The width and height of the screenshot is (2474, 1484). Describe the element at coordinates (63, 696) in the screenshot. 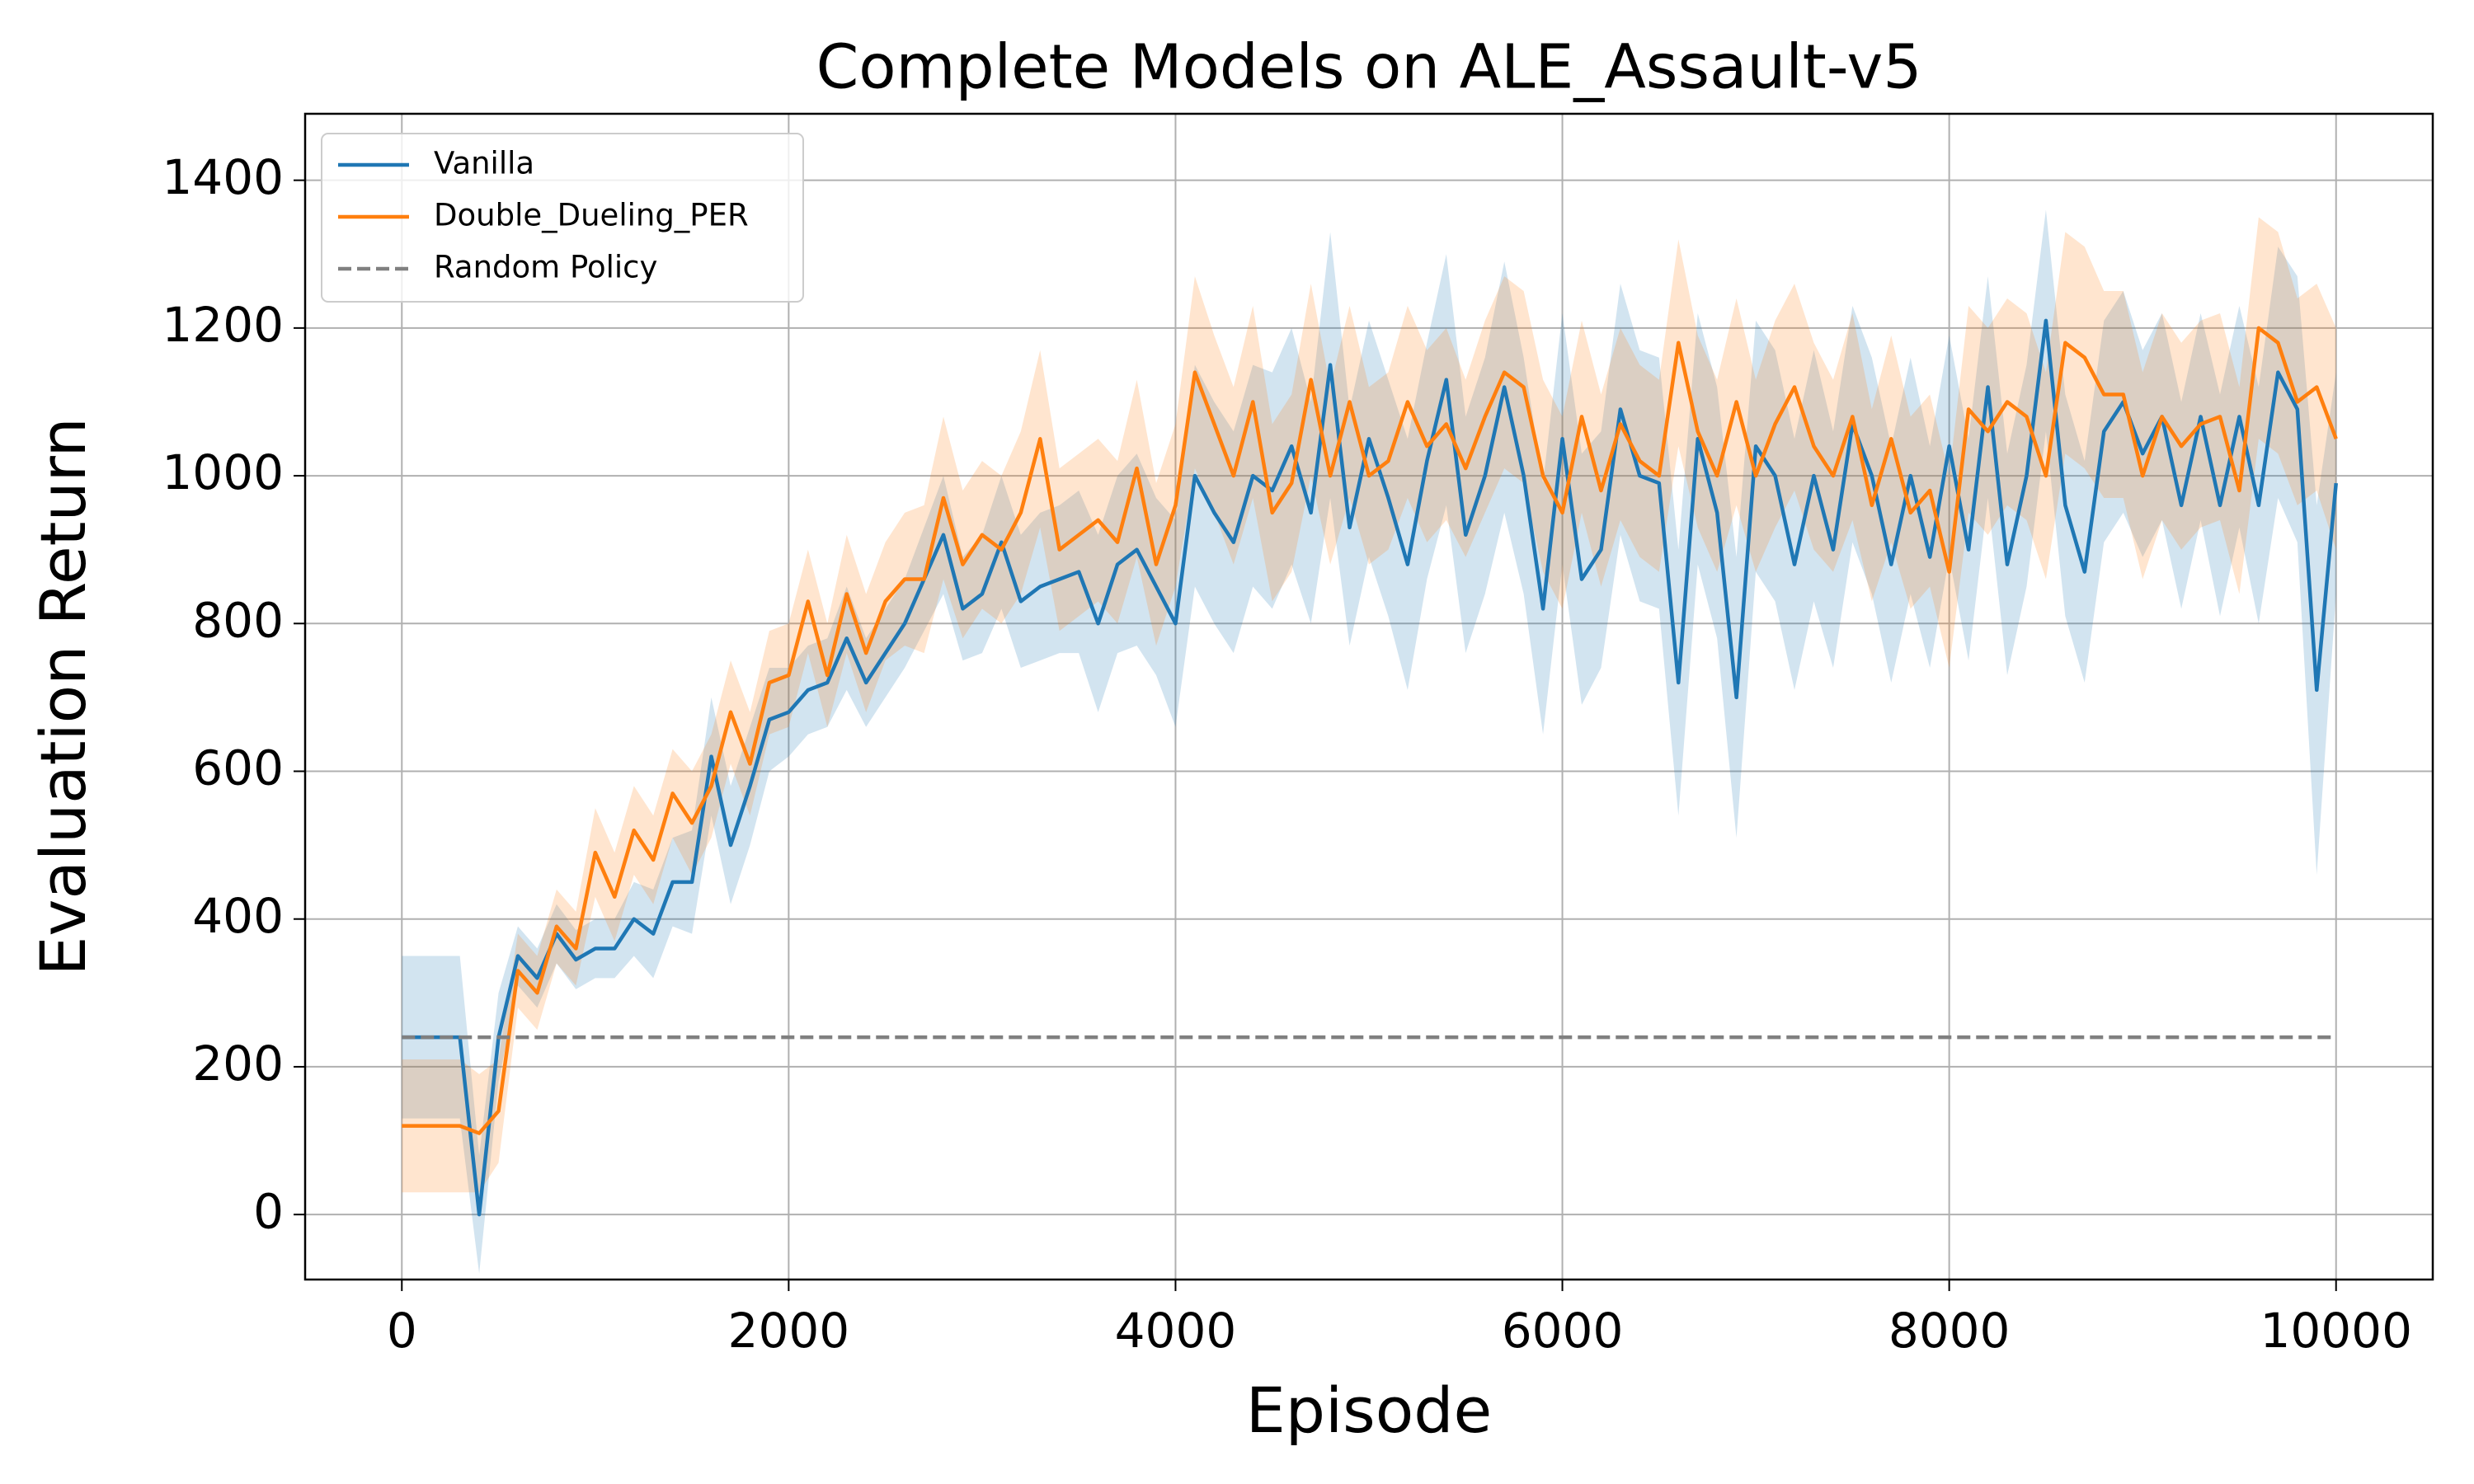

I see `y-axis-label: Evaluation Return` at that location.